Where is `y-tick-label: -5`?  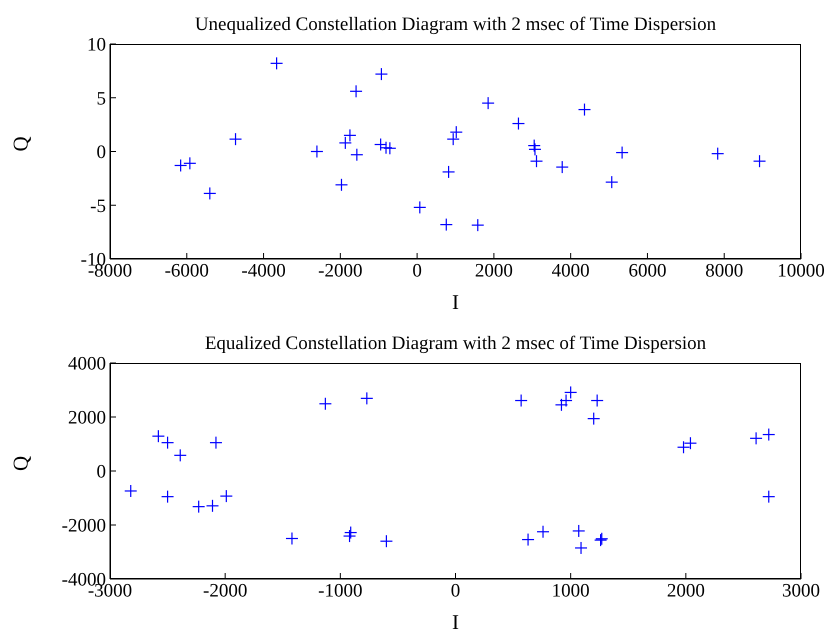 y-tick-label: -5 is located at coordinates (98, 206).